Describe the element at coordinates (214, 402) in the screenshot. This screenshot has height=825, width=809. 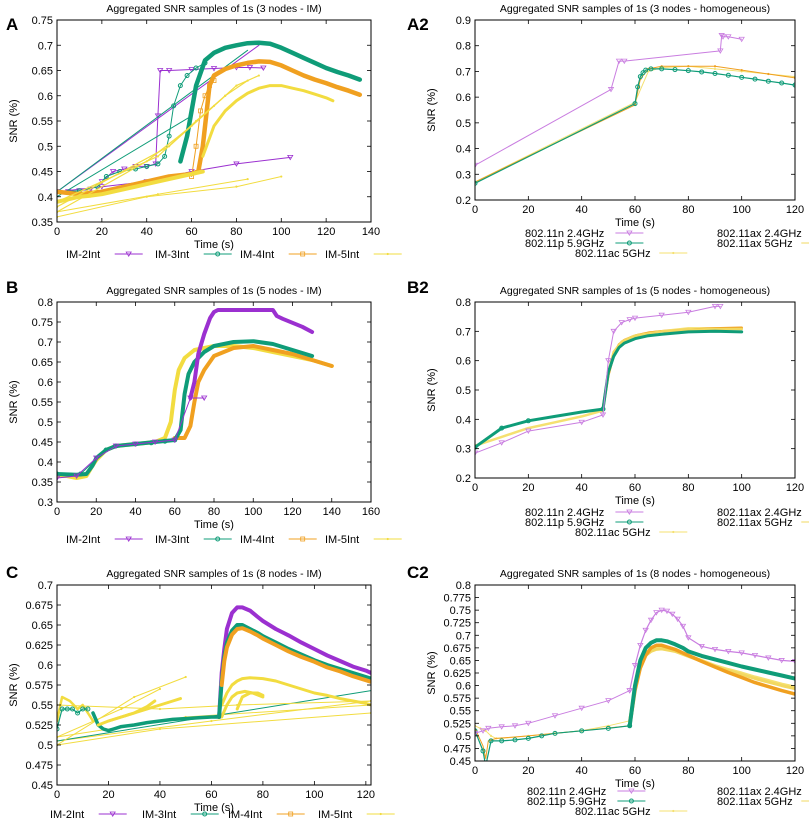
I see `plot-frame` at that location.